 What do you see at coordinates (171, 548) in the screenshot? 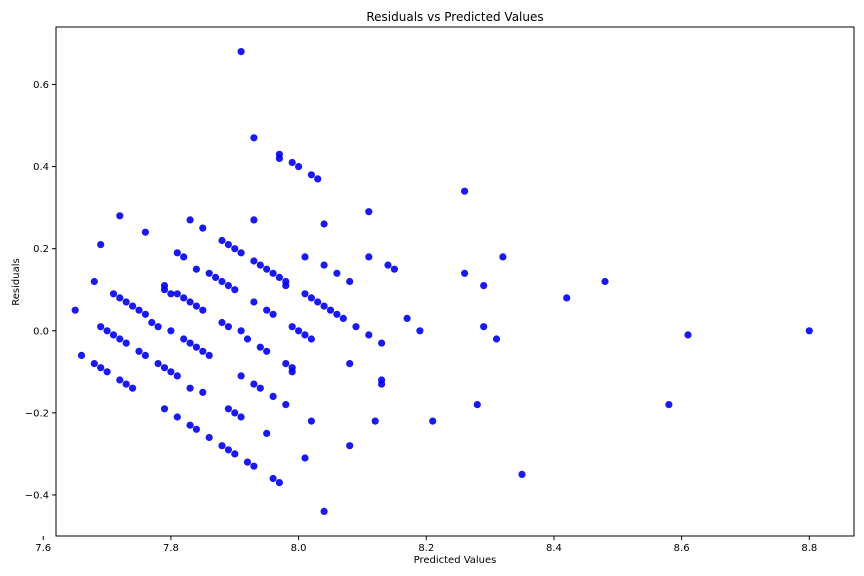
I see `x-tick-label: 7.8` at bounding box center [171, 548].